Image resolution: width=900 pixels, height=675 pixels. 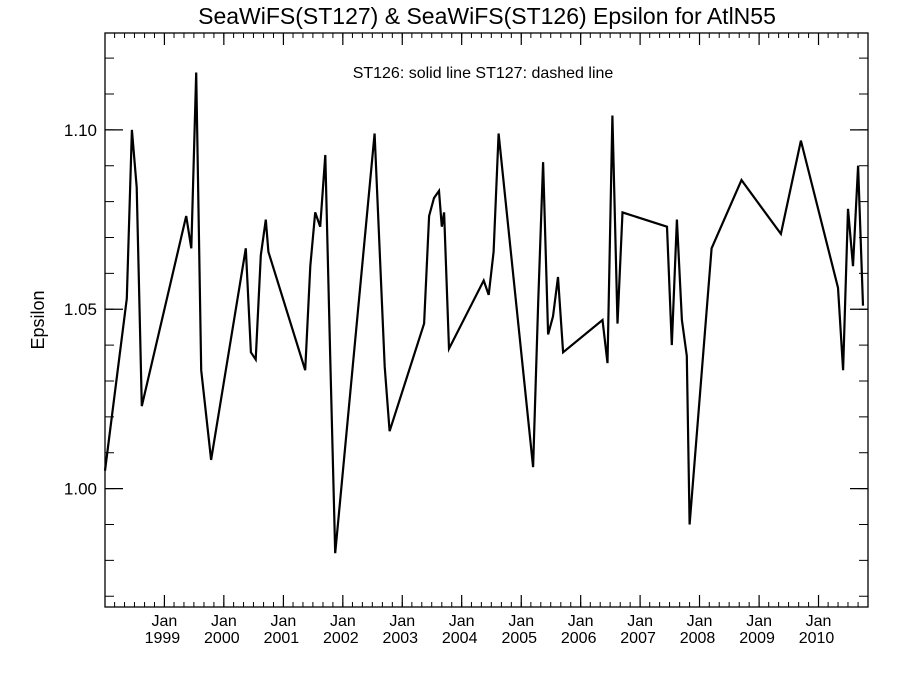 What do you see at coordinates (519, 638) in the screenshot?
I see `x-tick-year-label: 2005` at bounding box center [519, 638].